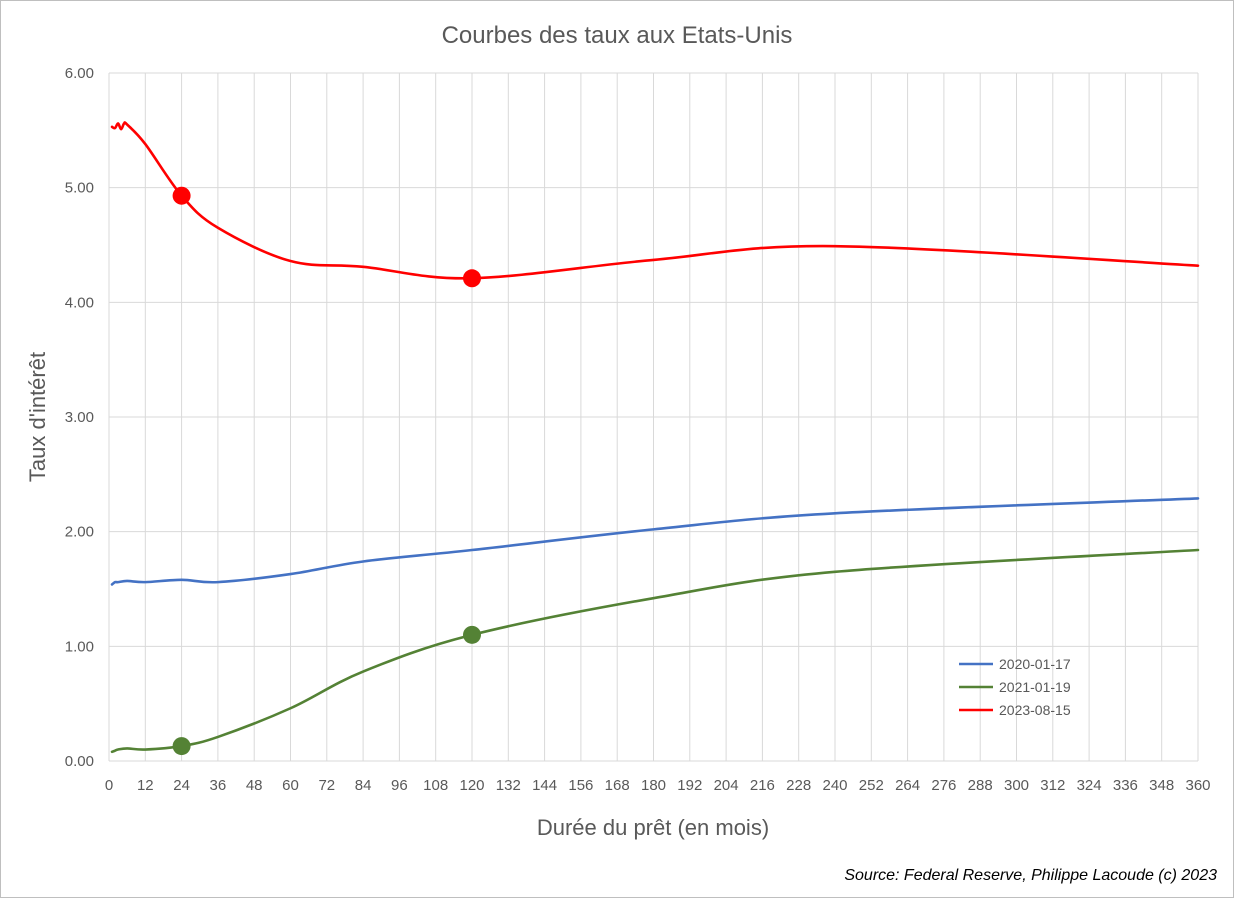 This screenshot has height=902, width=1234. I want to click on x-tick-label: 72, so click(326, 785).